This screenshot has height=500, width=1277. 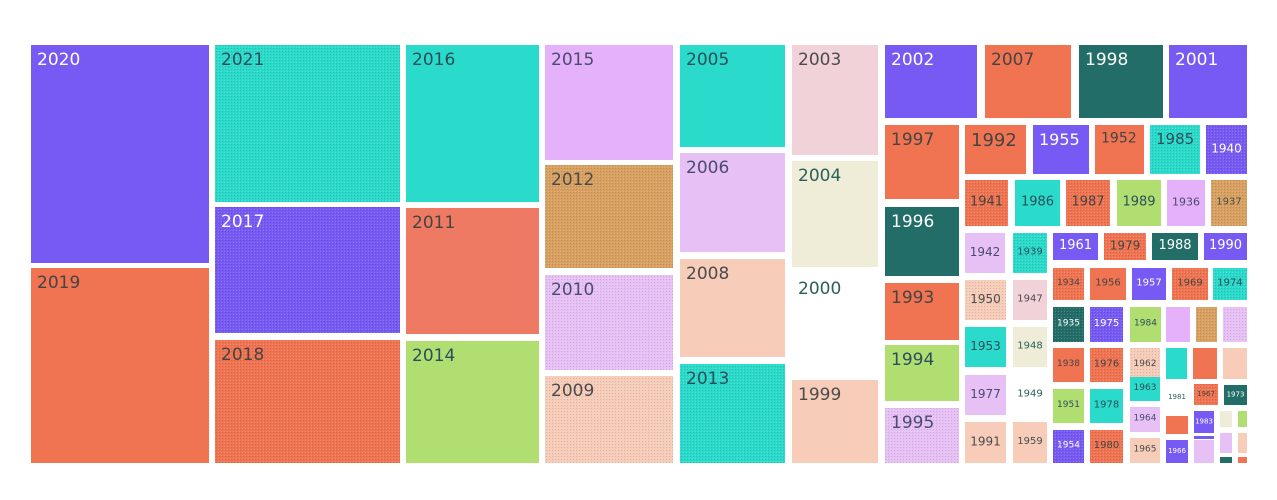 What do you see at coordinates (472, 271) in the screenshot?
I see `treemap-tile: 2011` at bounding box center [472, 271].